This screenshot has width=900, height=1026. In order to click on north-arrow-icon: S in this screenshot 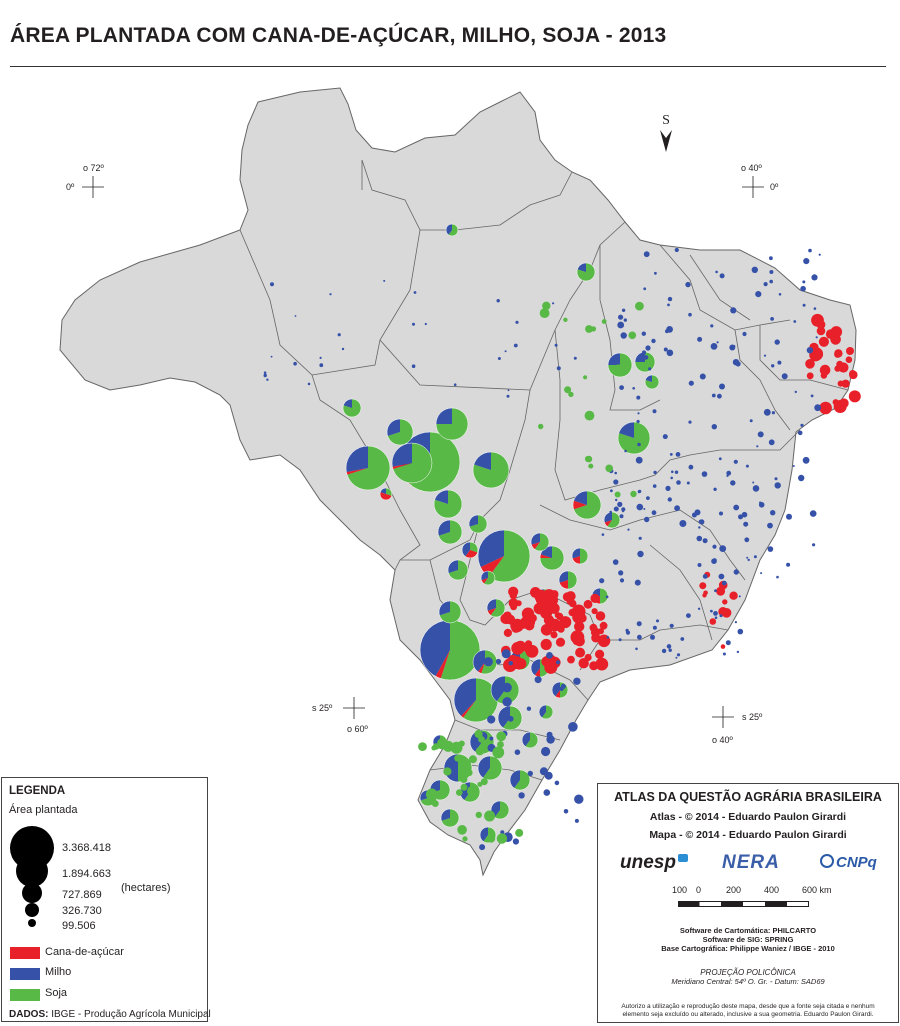, I will do `click(666, 132)`.